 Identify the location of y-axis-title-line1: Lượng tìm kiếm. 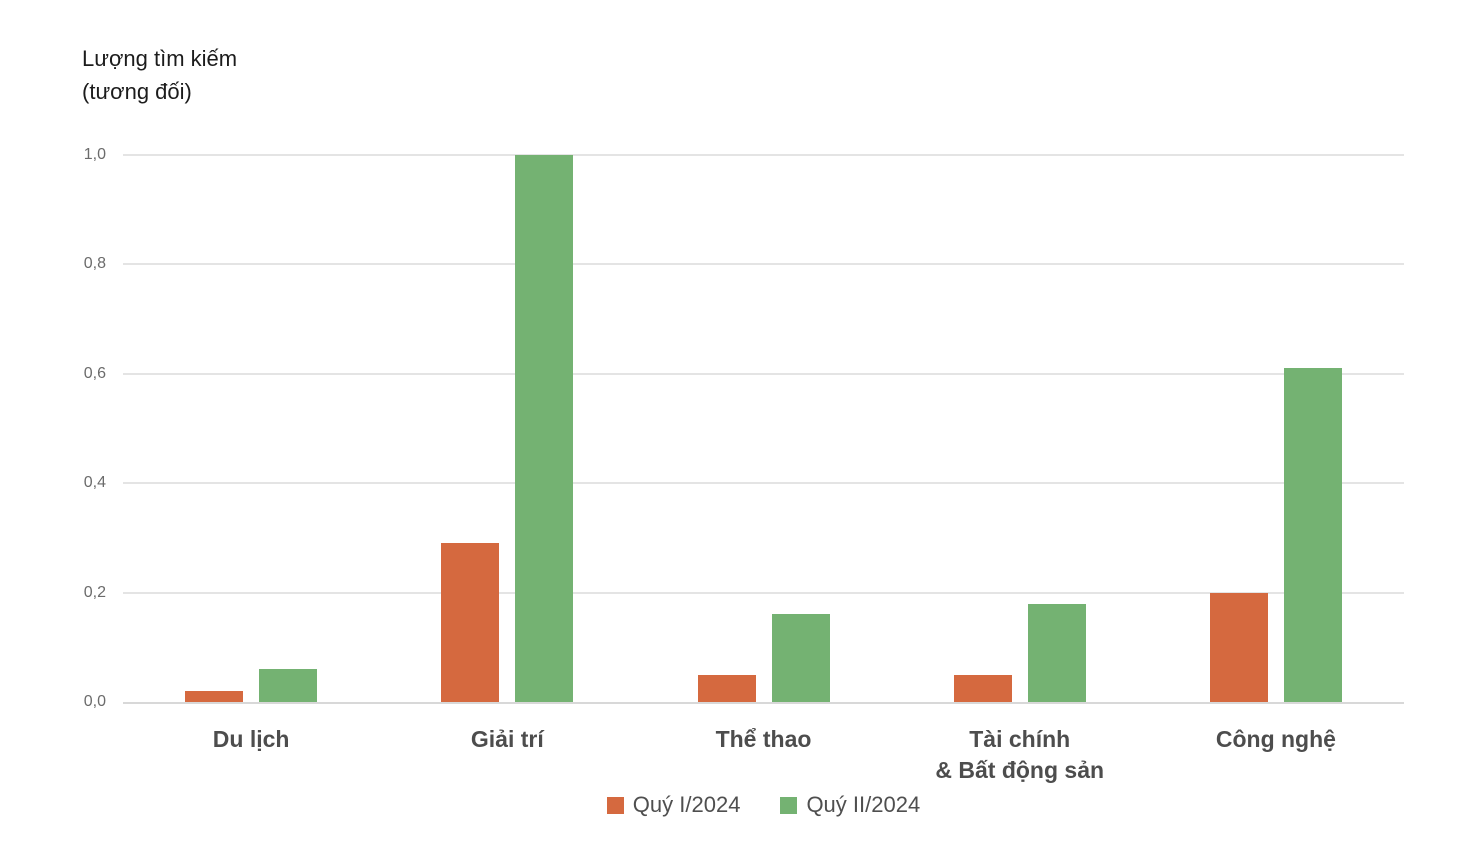
(160, 58).